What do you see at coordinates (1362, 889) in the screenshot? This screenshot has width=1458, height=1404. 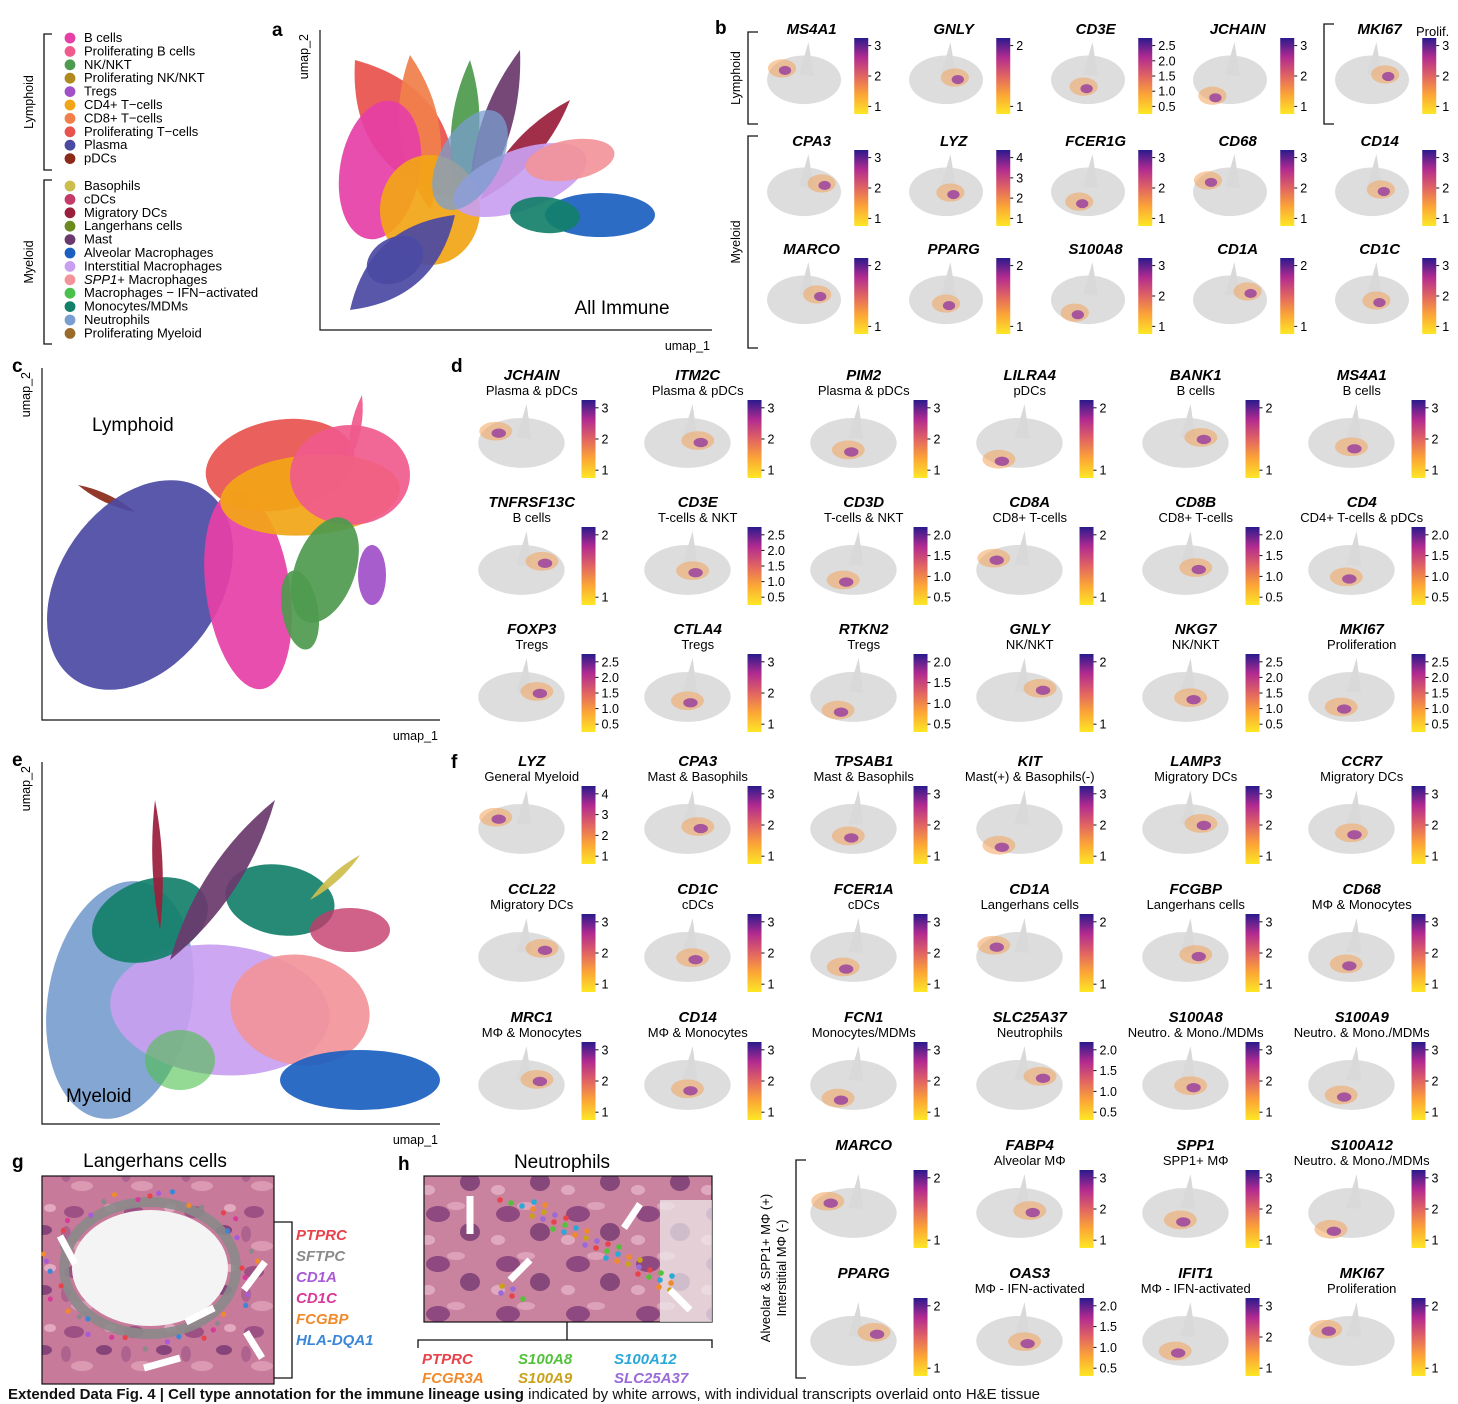 I see `f-gene-title: CD68` at bounding box center [1362, 889].